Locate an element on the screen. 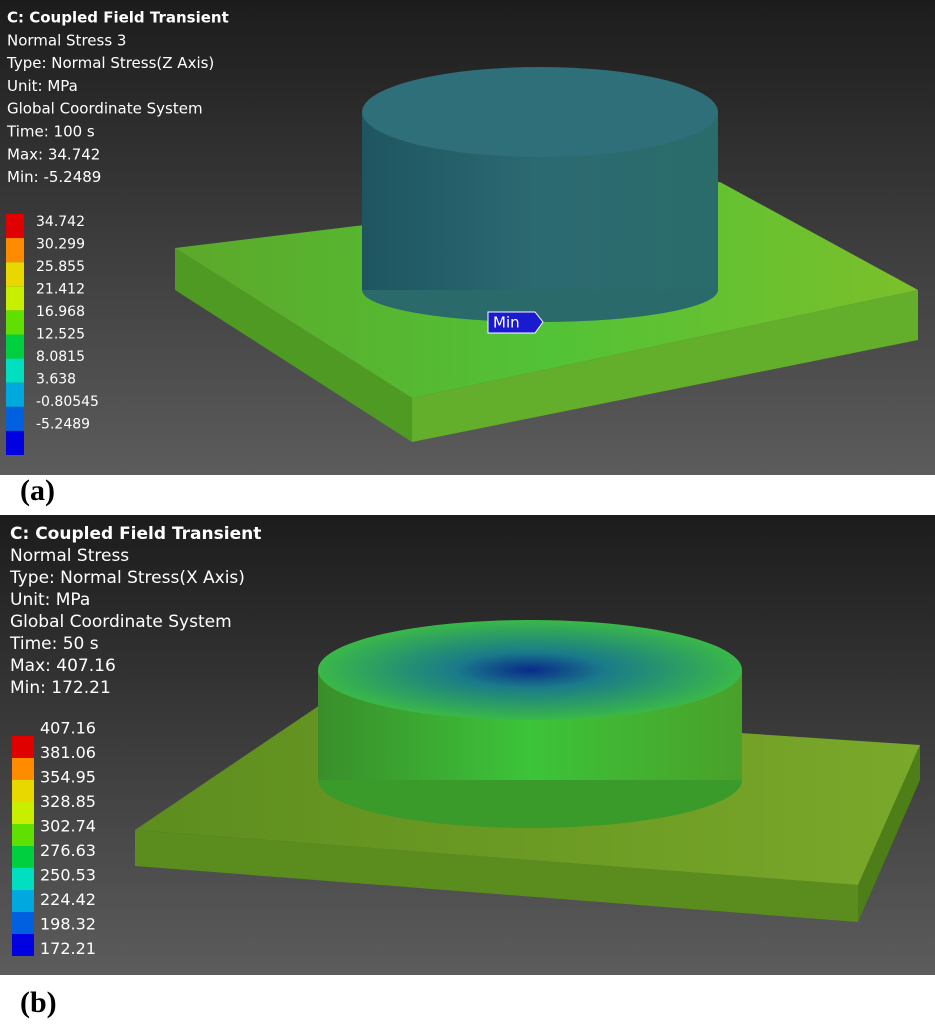  legend-label: 8.0815 is located at coordinates (60, 357).